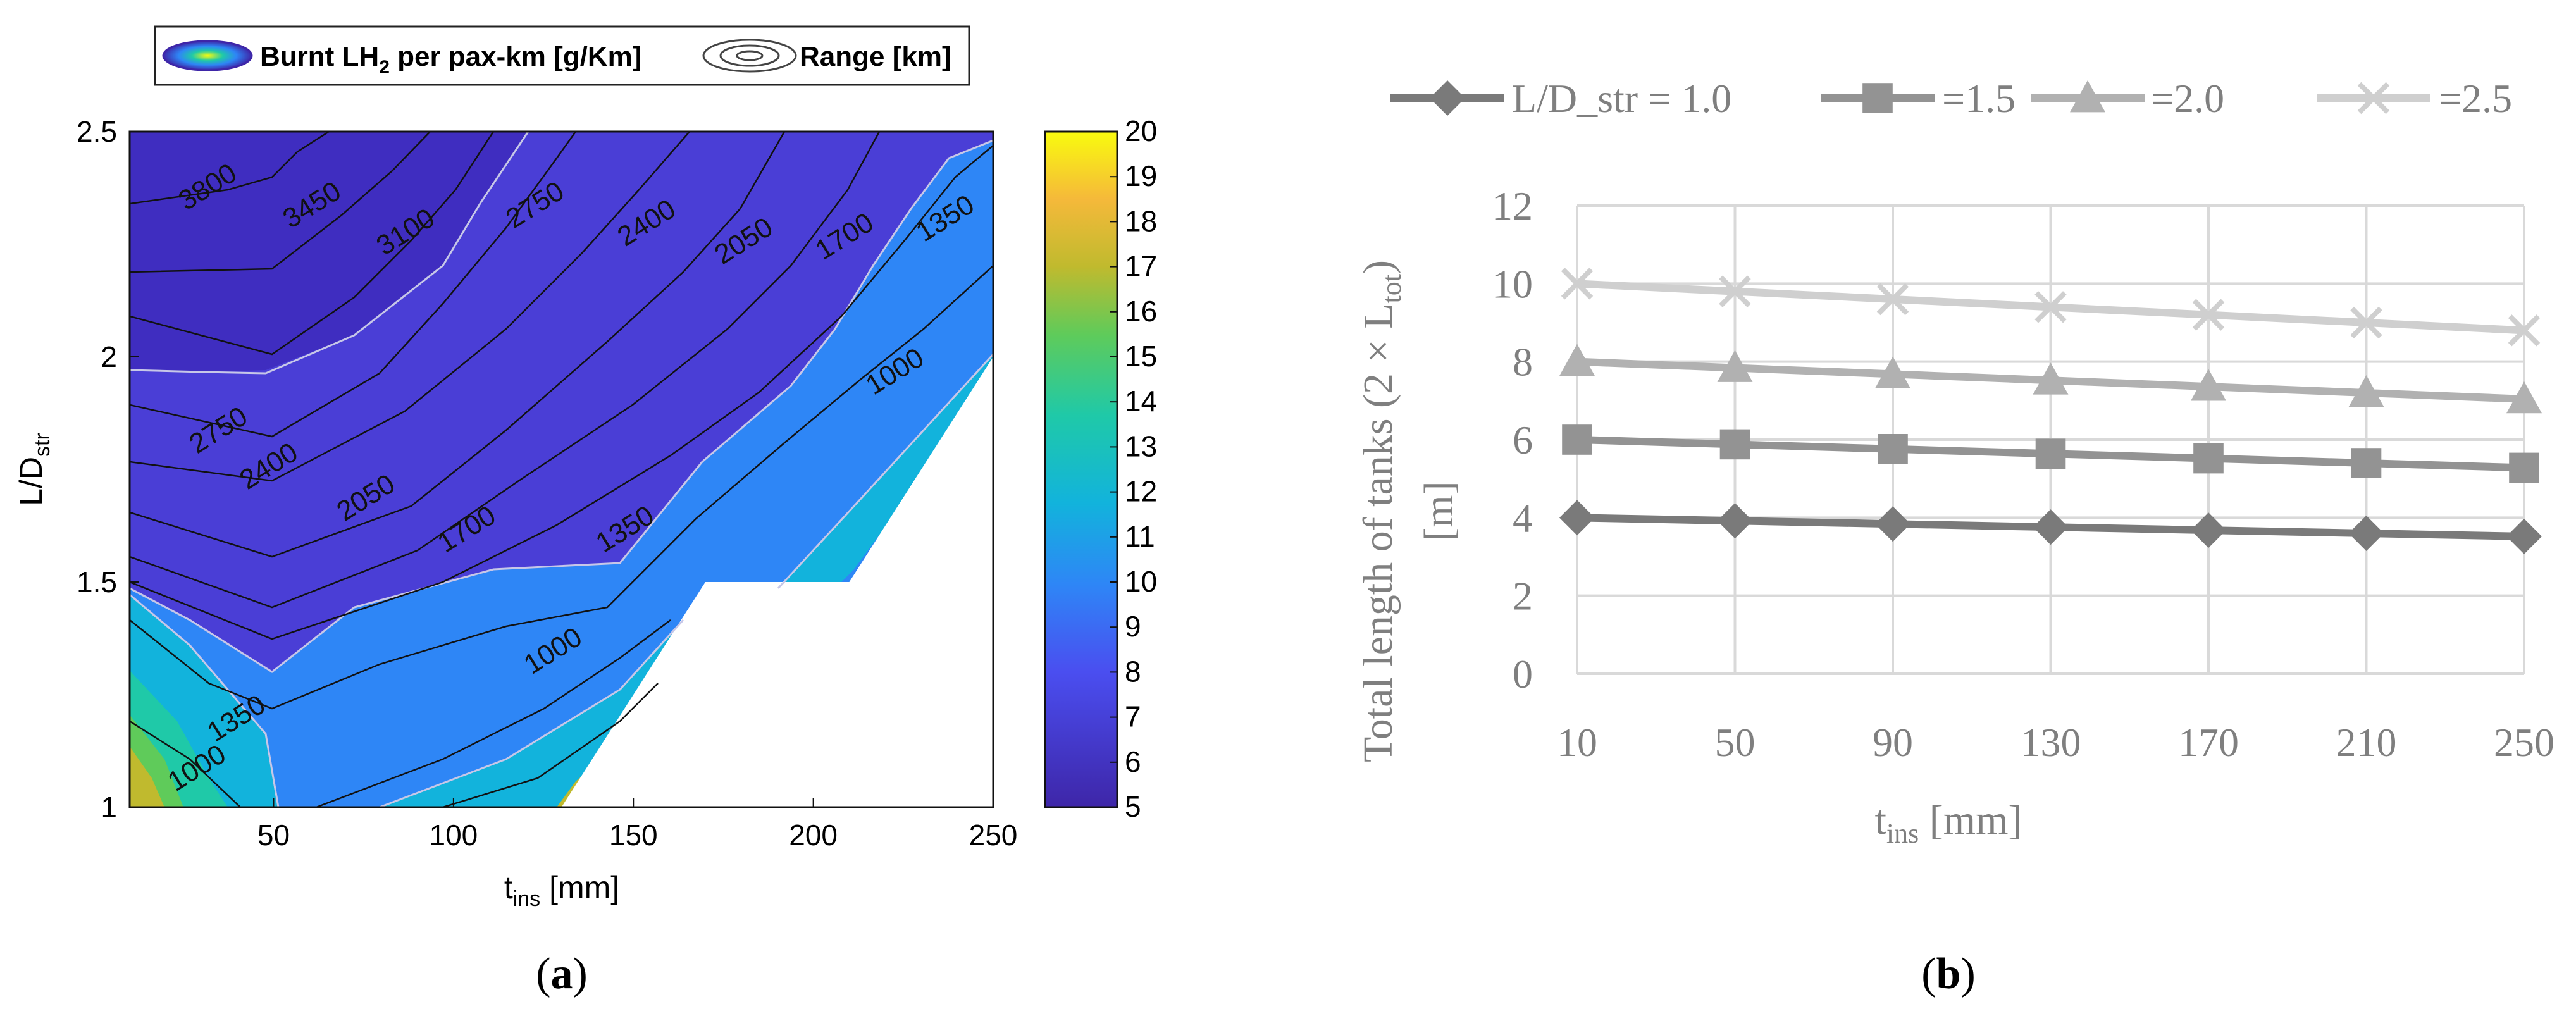 This screenshot has width=2576, height=1016. What do you see at coordinates (33, 469) in the screenshot?
I see `y-axis-label-a: L/Dstr` at bounding box center [33, 469].